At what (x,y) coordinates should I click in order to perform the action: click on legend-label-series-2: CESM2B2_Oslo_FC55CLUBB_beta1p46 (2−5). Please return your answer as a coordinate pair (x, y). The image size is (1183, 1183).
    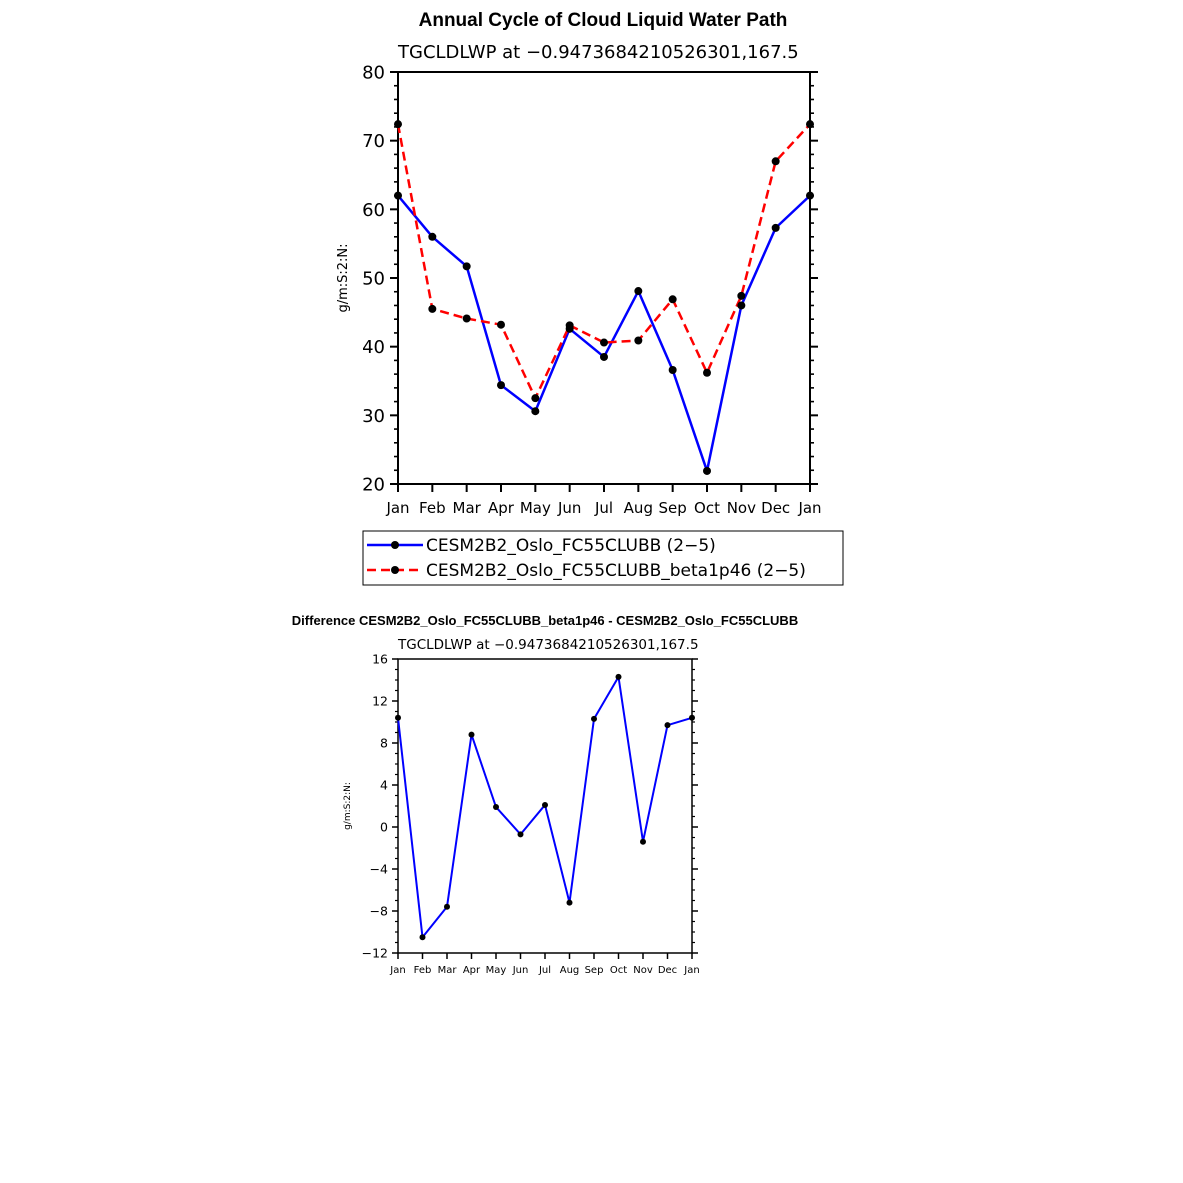
    Looking at the image, I should click on (616, 571).